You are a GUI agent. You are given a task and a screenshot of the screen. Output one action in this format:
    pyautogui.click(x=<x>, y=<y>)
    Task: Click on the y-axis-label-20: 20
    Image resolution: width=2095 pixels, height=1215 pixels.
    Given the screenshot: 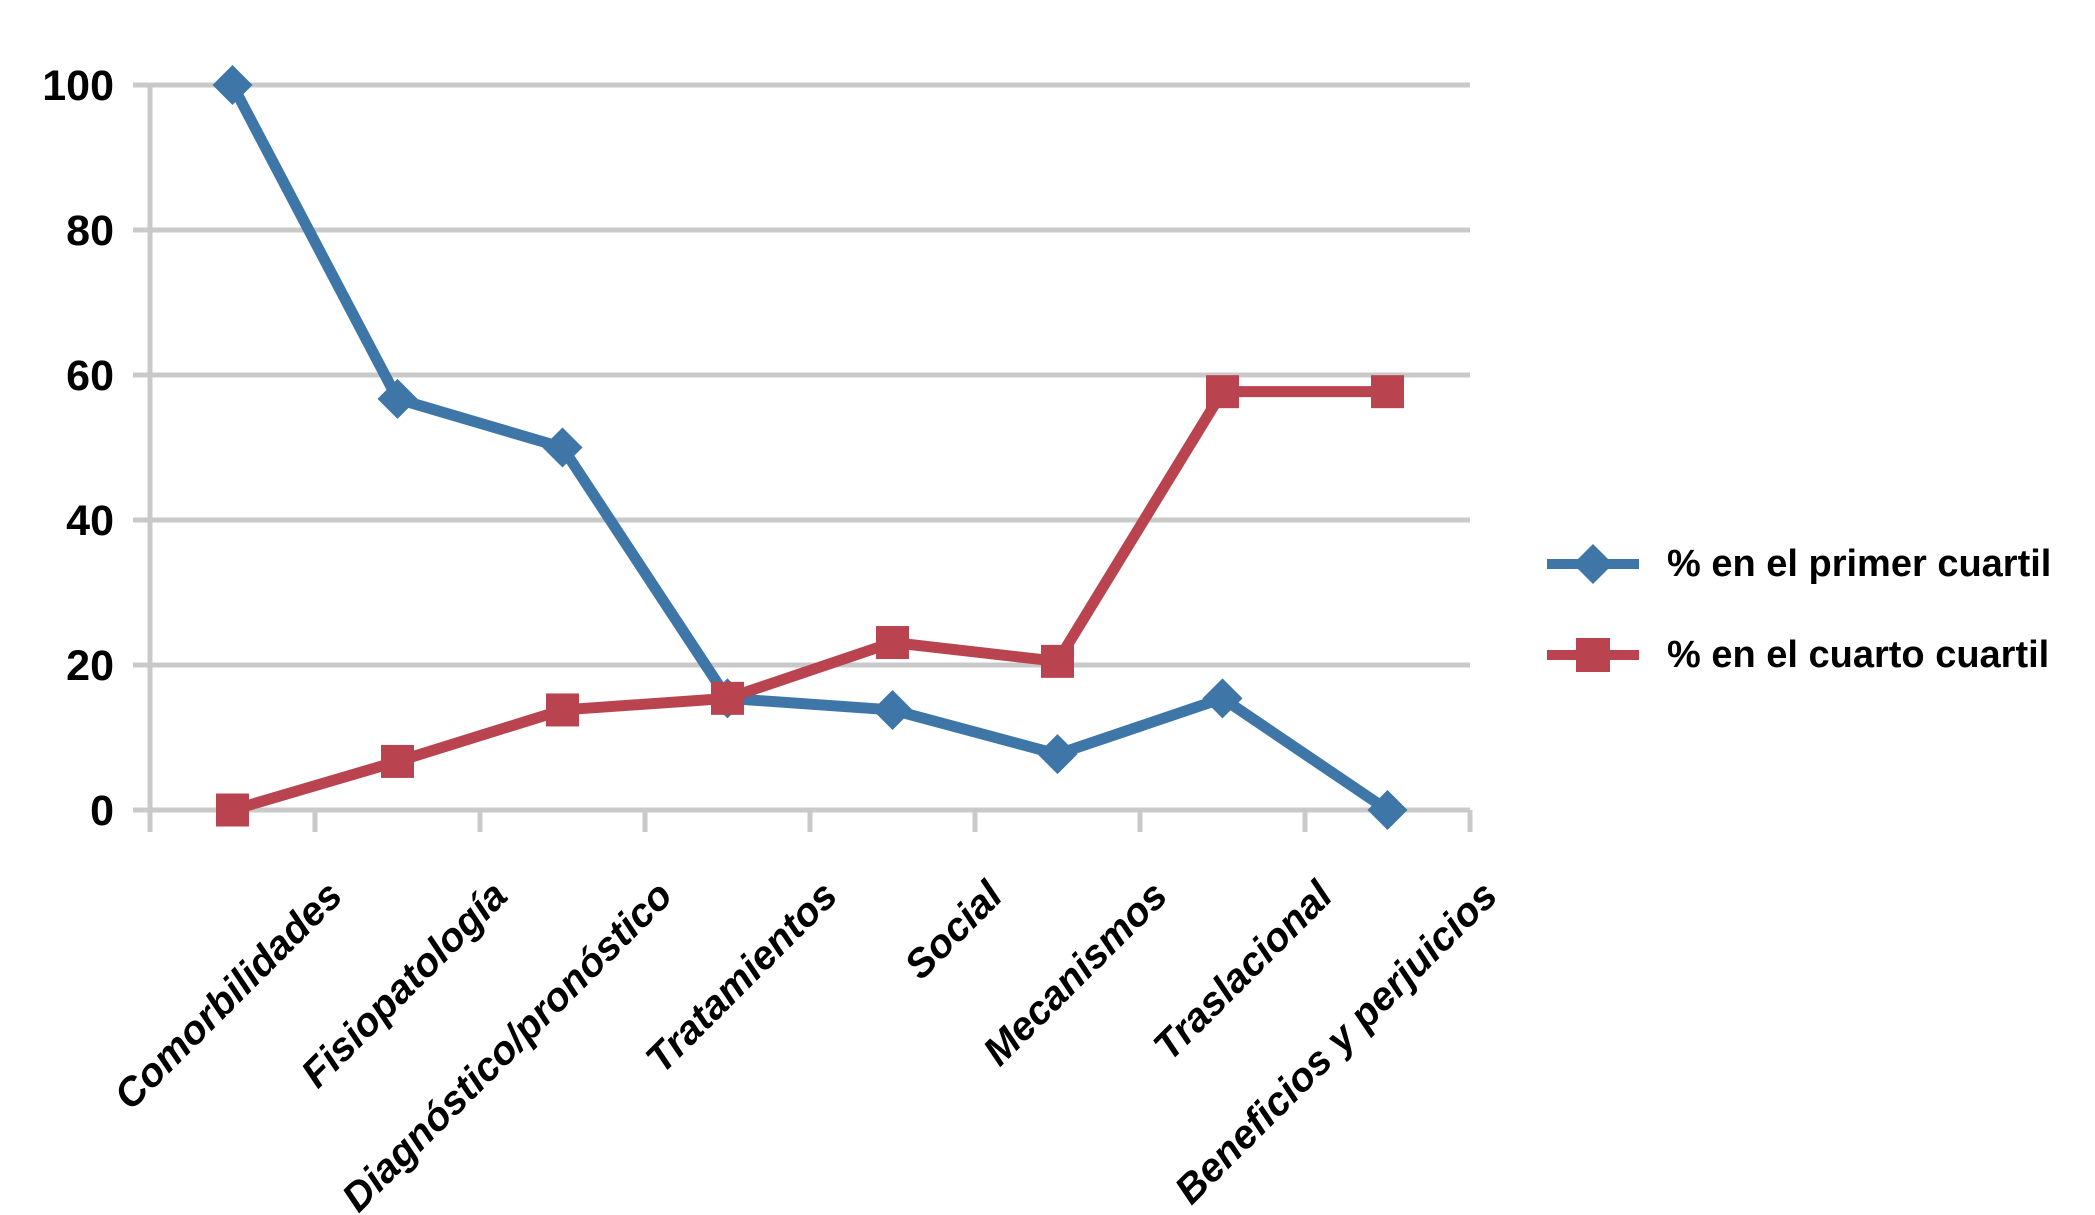 What is the action you would take?
    pyautogui.click(x=90, y=666)
    